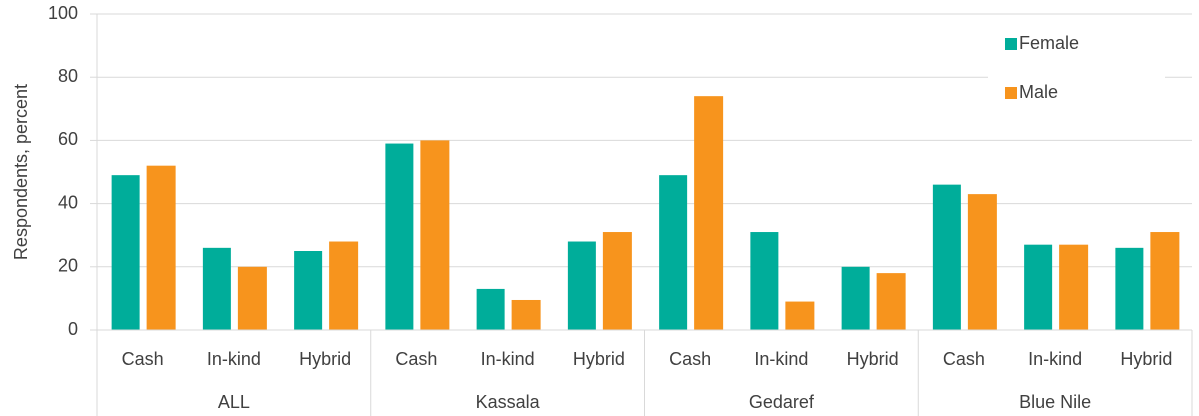  I want to click on y-tick-label: 0, so click(73, 329).